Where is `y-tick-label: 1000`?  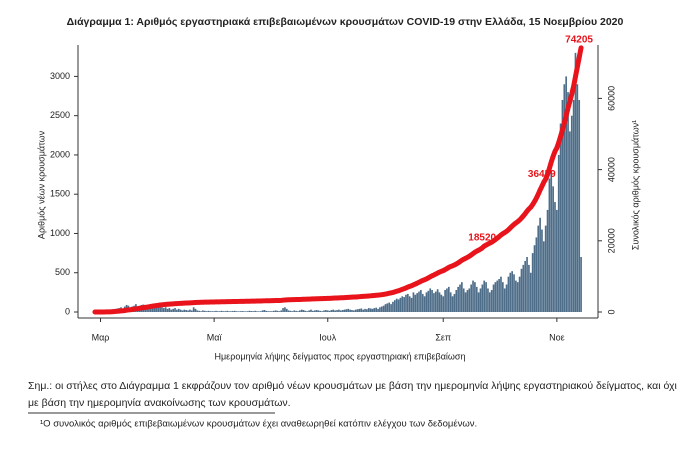 y-tick-label: 1000 is located at coordinates (60, 233).